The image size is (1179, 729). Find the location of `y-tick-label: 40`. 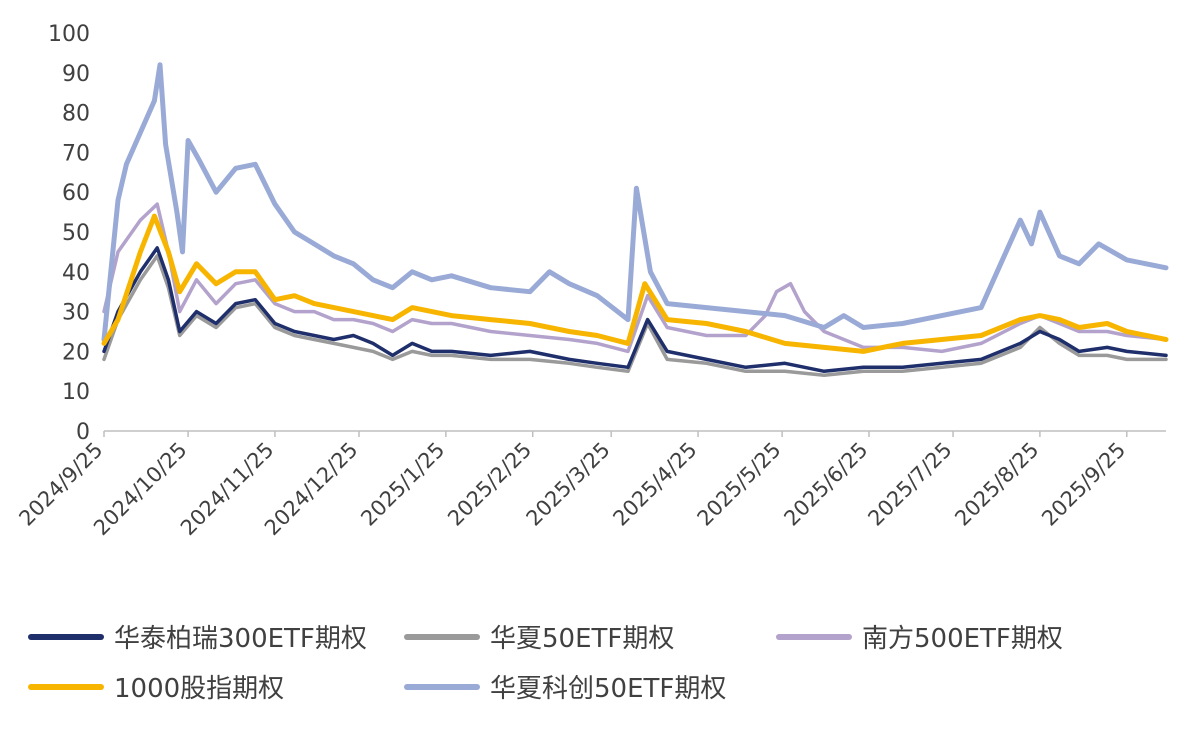

y-tick-label: 40 is located at coordinates (76, 273).